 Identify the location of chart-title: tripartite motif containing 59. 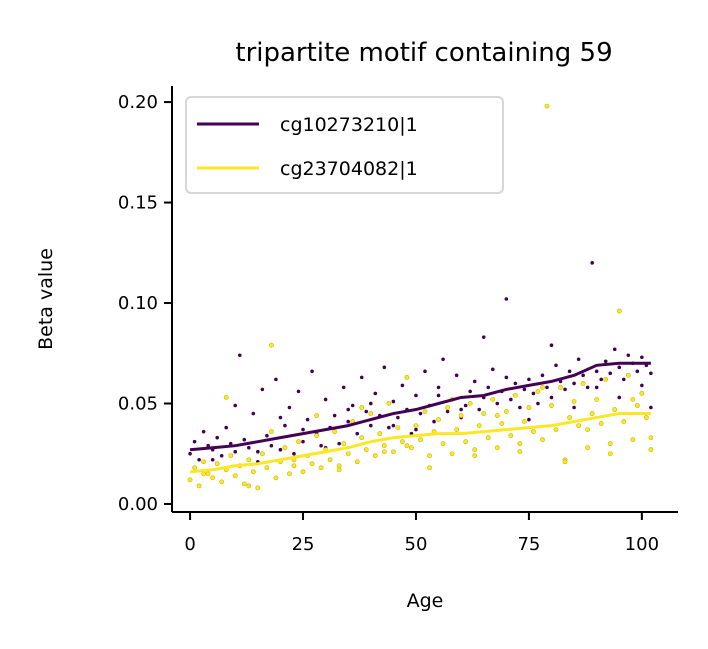
(423, 53).